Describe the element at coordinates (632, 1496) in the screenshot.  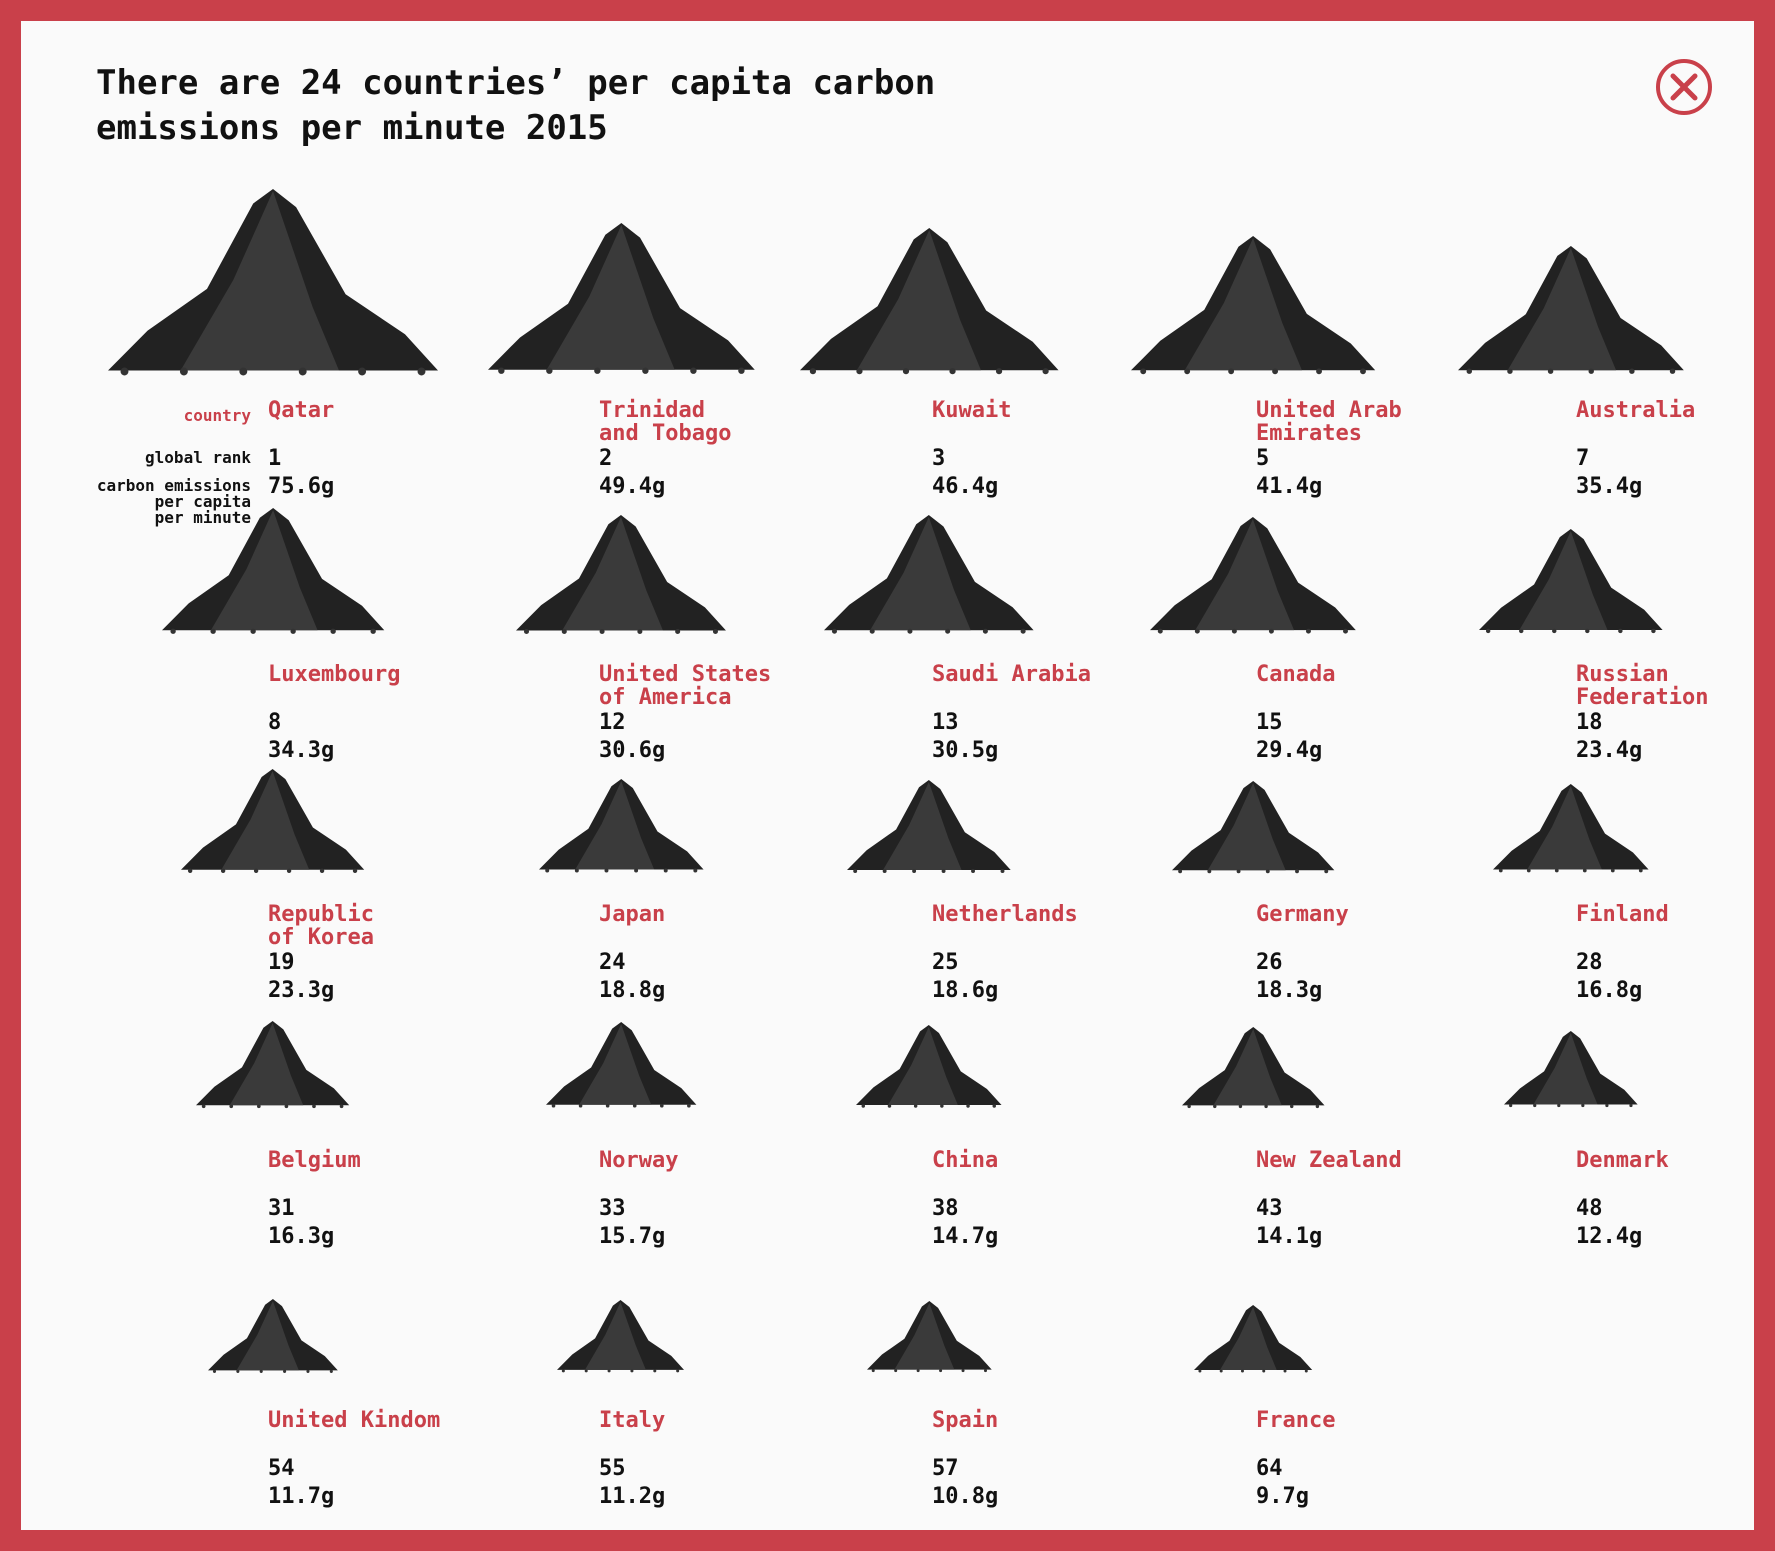
I see `emission-value: 11.2g` at that location.